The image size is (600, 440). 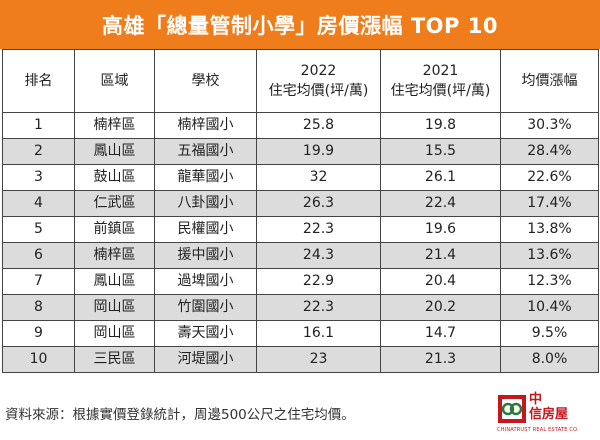 I want to click on header-price-2021-unit: 住宅均價(坪/萬), so click(x=440, y=91).